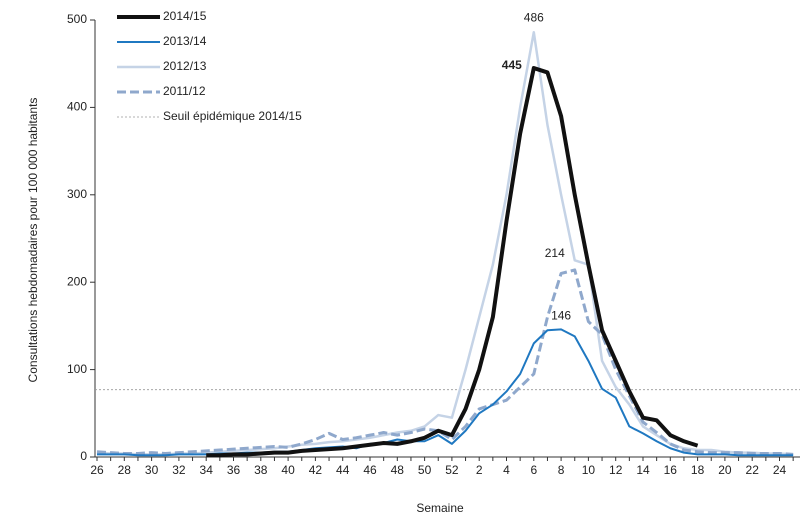 This screenshot has width=812, height=525. Describe the element at coordinates (506, 470) in the screenshot. I see `x-tick-label: 4` at that location.